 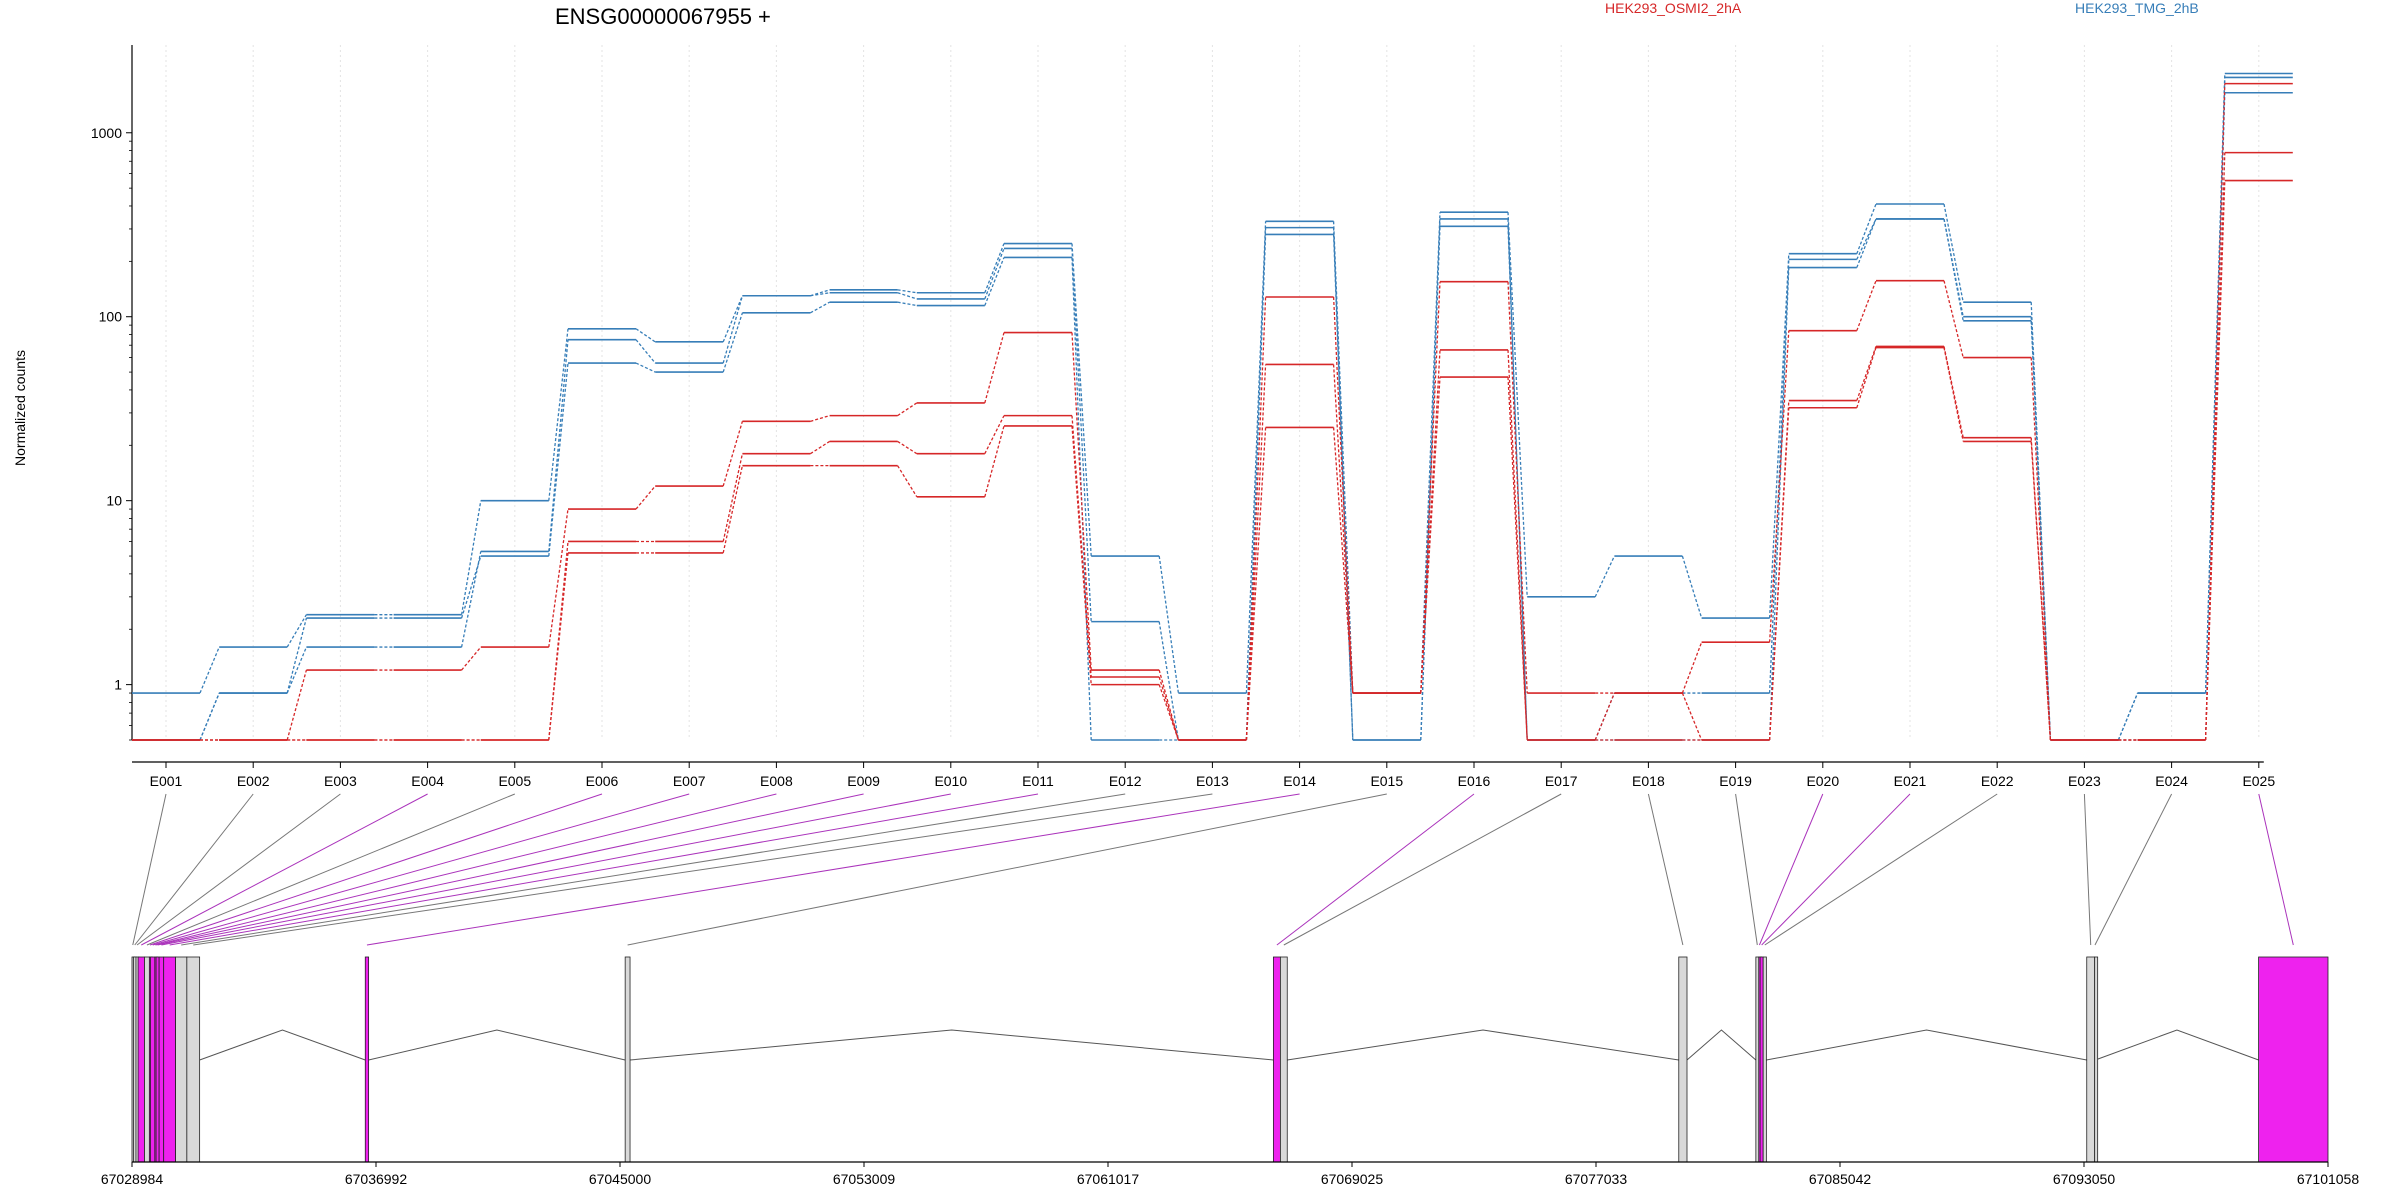 What do you see at coordinates (2084, 781) in the screenshot?
I see `x-tick-label: E023` at bounding box center [2084, 781].